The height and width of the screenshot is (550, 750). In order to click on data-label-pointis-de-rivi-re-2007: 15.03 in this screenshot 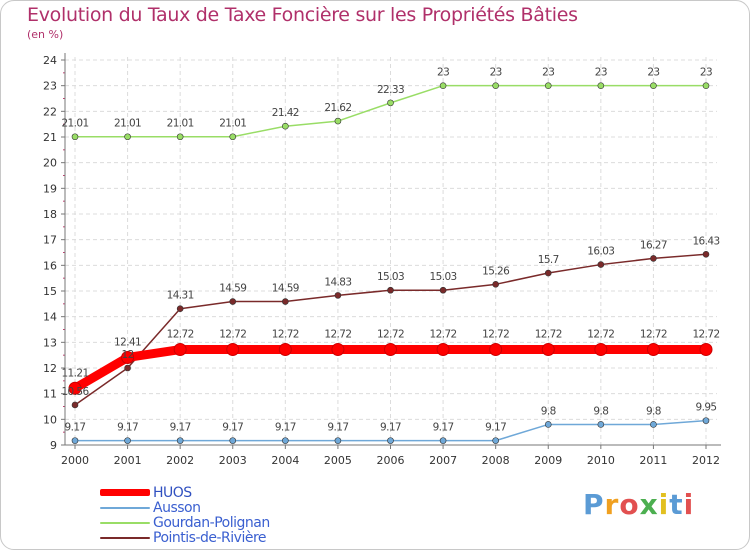, I will do `click(443, 277)`.